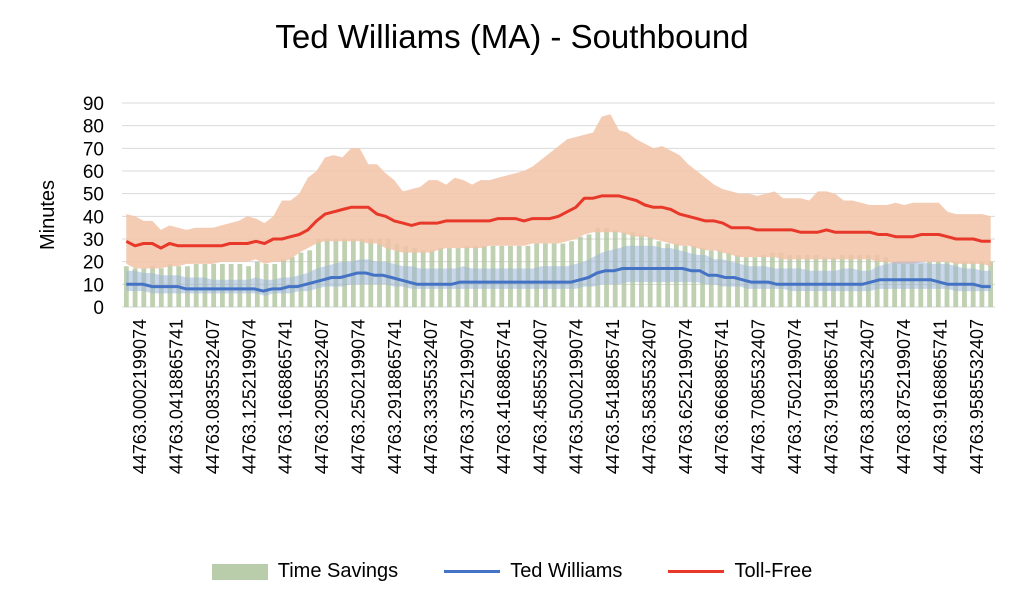 The height and width of the screenshot is (611, 1024). Describe the element at coordinates (613, 396) in the screenshot. I see `x-tick-label: 44763.5418865741` at that location.